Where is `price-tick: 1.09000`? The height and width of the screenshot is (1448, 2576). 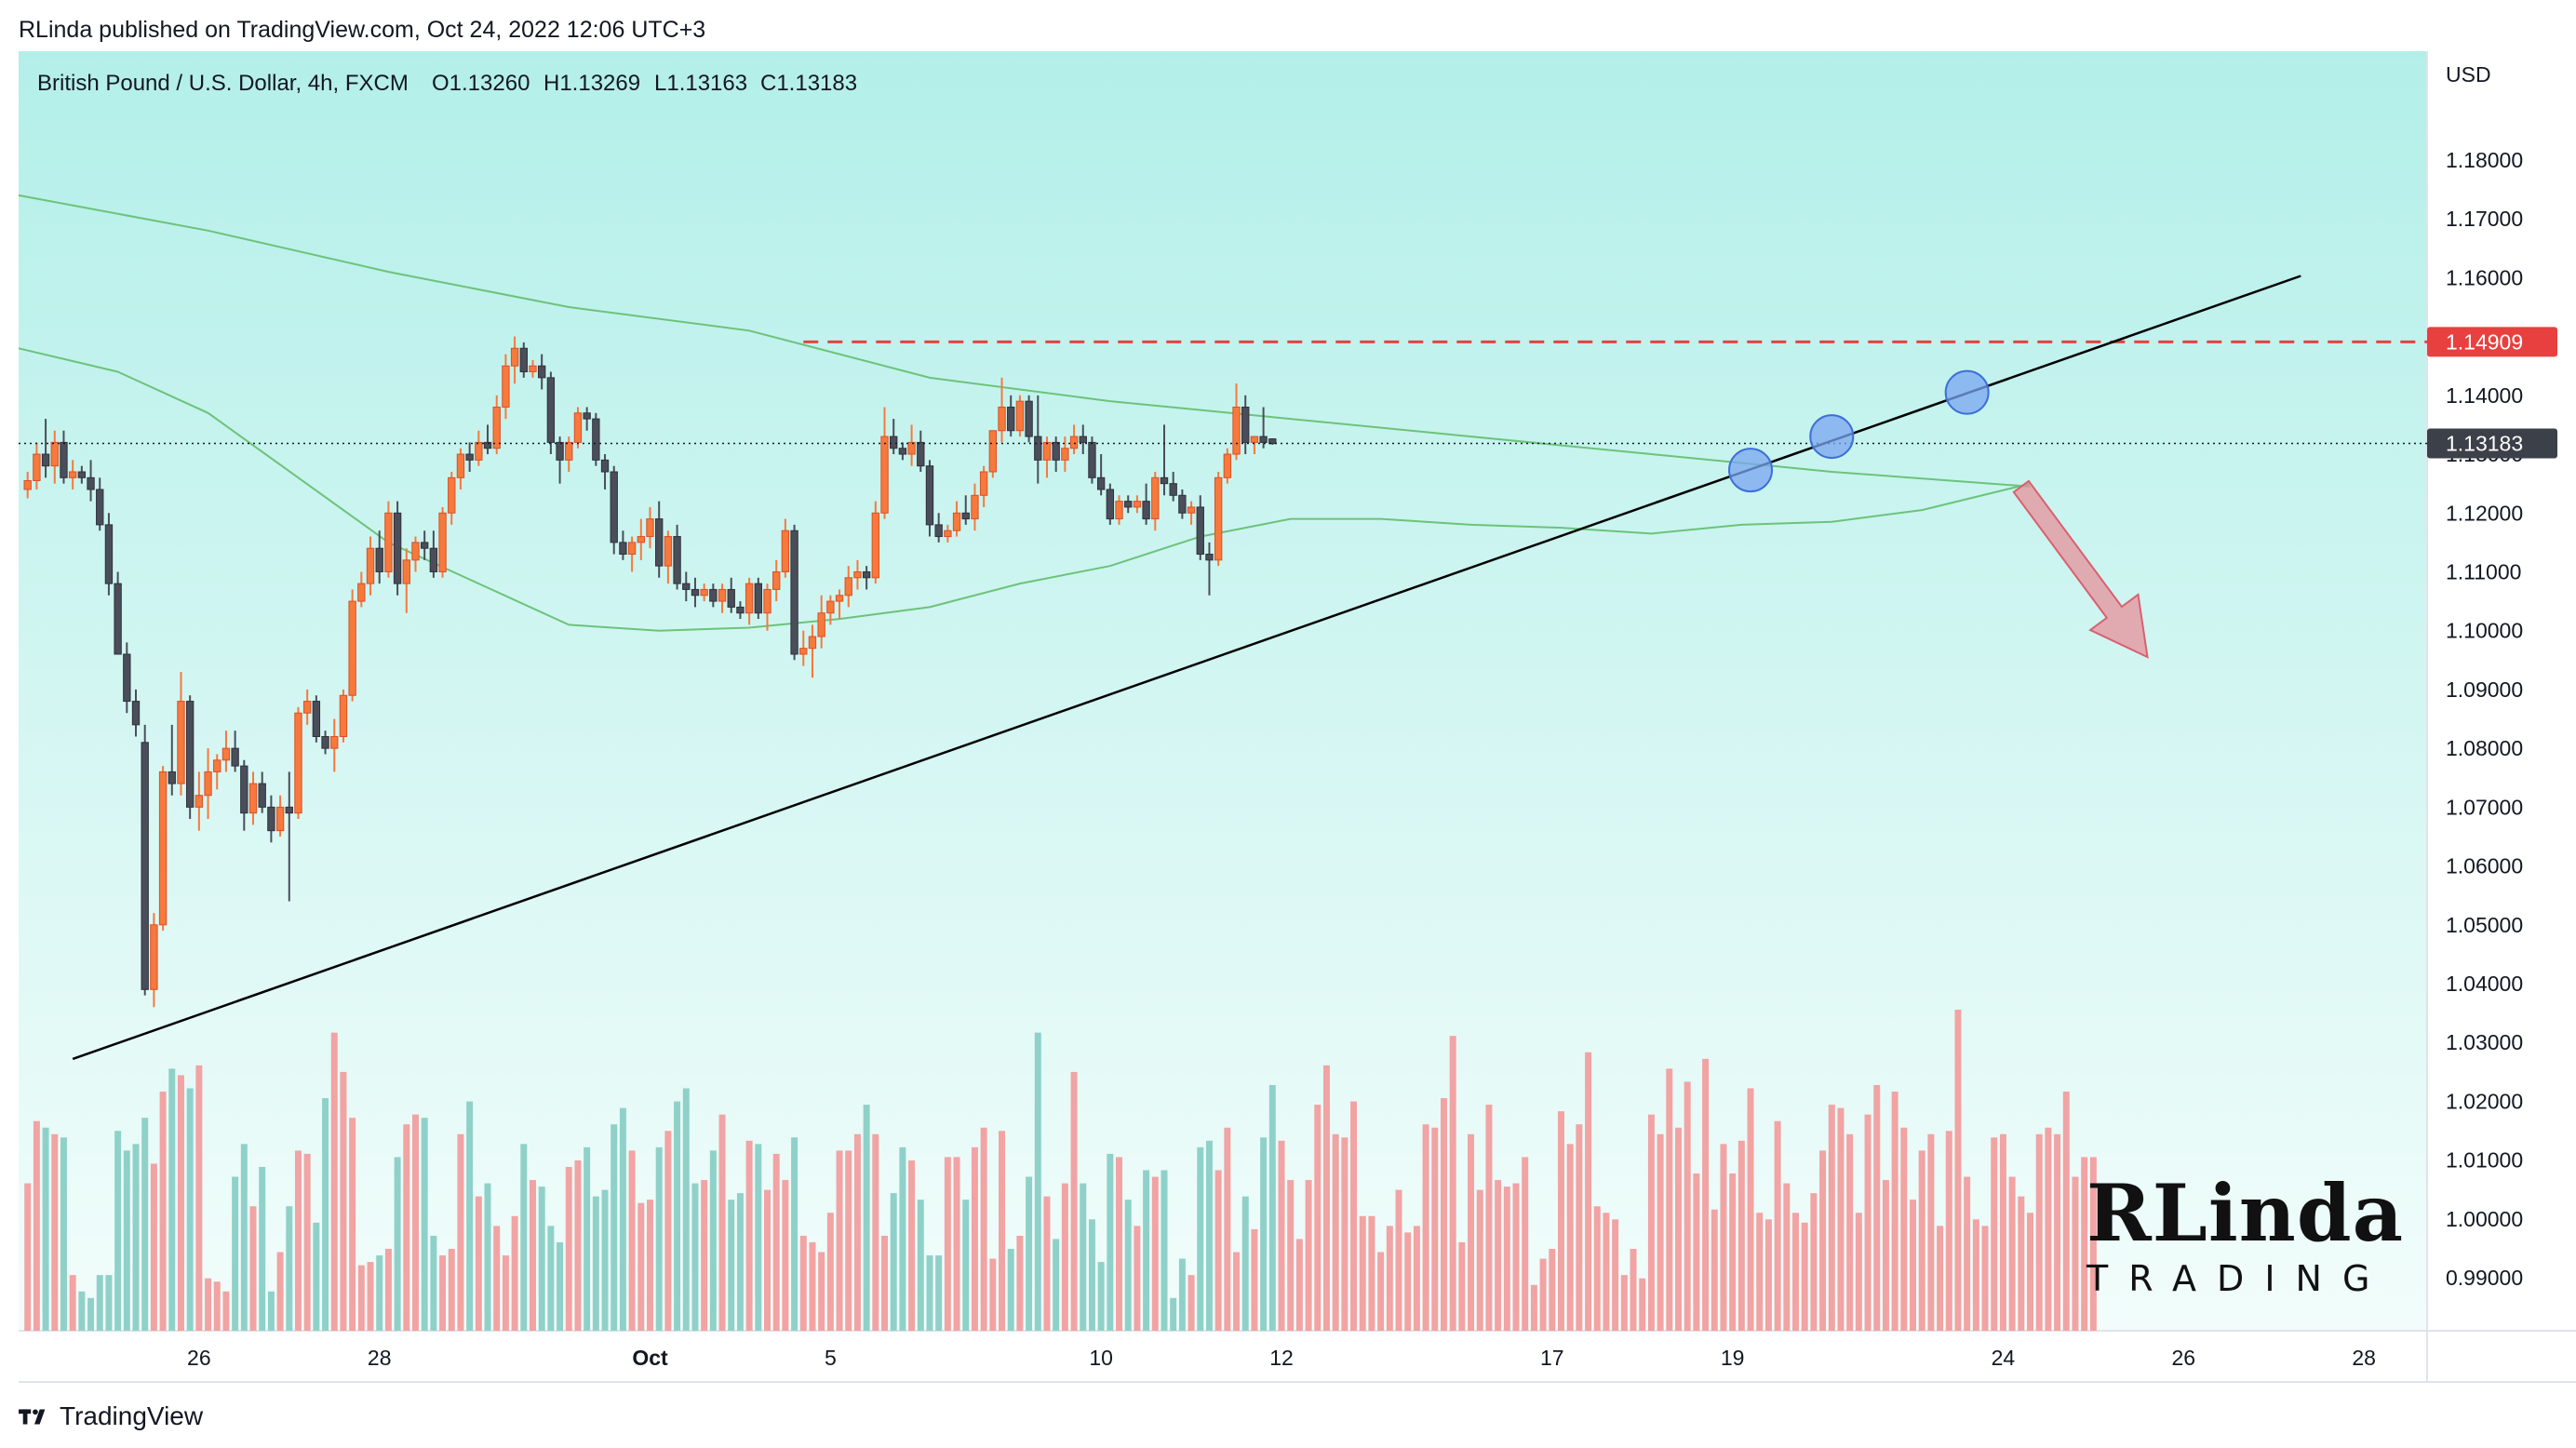 price-tick: 1.09000 is located at coordinates (2484, 690).